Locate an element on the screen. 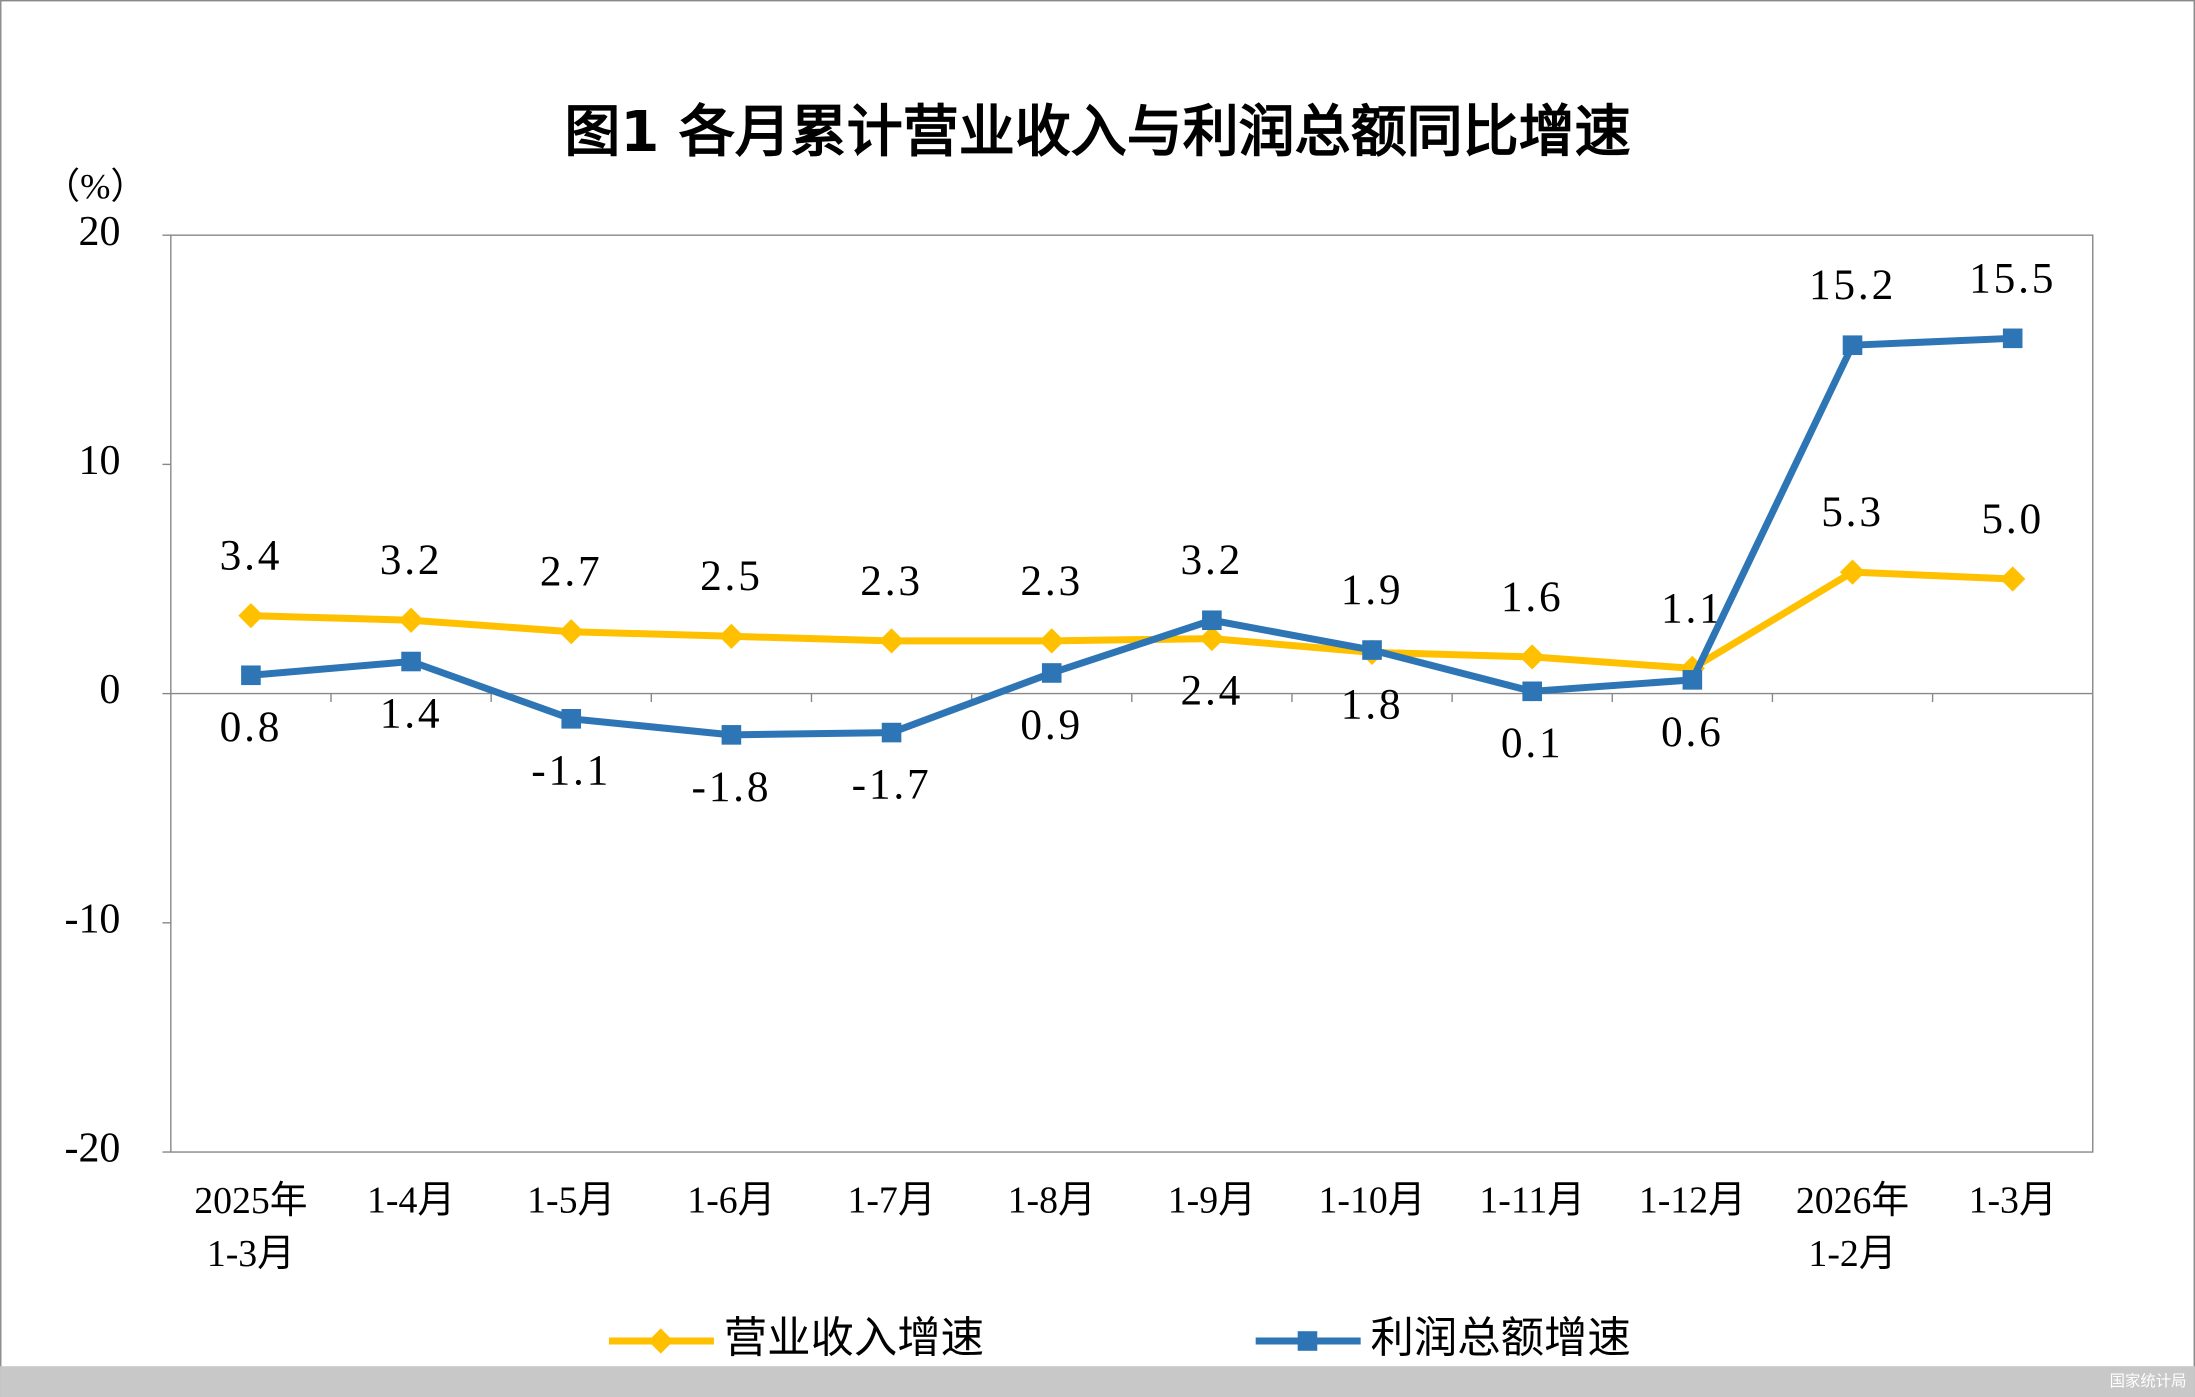 This screenshot has height=1397, width=2195. x-tick-label: 1-6月 is located at coordinates (731, 1200).